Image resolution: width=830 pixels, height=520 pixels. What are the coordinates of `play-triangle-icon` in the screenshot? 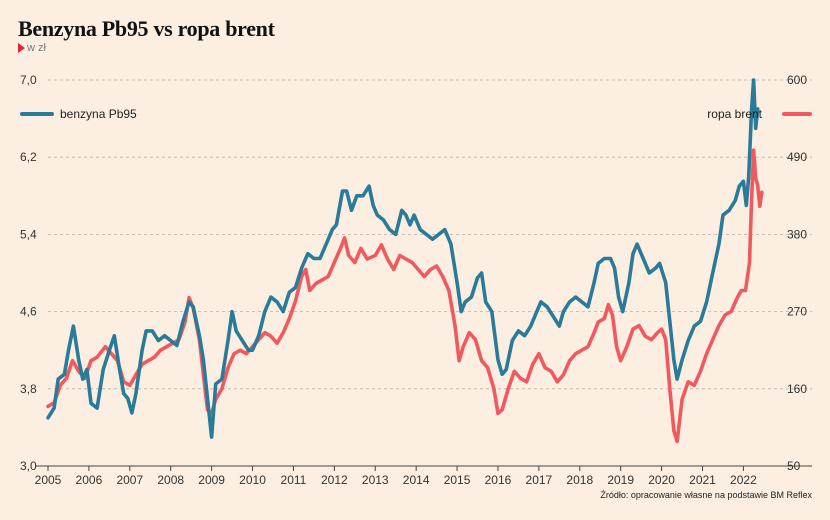 It's located at (21, 48).